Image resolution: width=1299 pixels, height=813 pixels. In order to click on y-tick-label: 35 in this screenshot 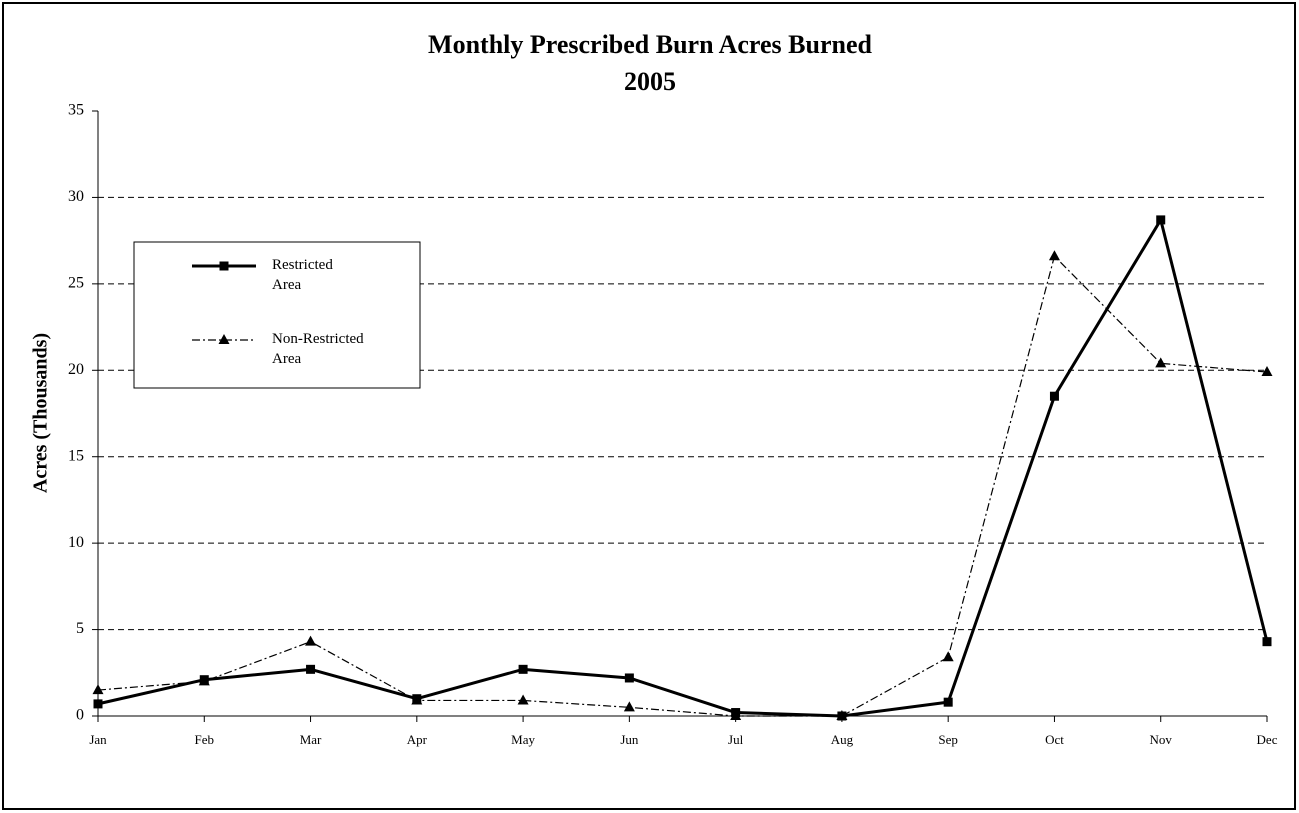, I will do `click(76, 110)`.